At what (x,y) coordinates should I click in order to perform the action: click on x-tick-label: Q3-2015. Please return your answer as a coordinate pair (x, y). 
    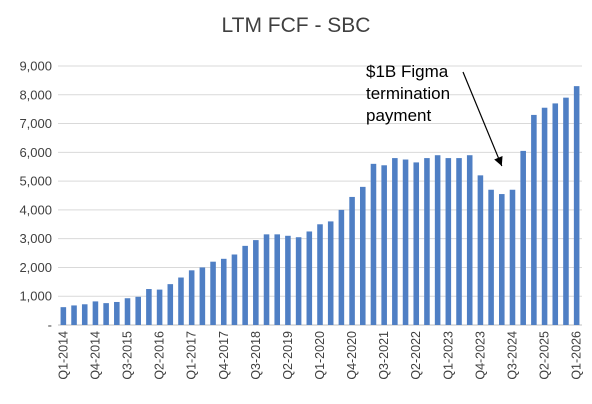
    Looking at the image, I should click on (128, 355).